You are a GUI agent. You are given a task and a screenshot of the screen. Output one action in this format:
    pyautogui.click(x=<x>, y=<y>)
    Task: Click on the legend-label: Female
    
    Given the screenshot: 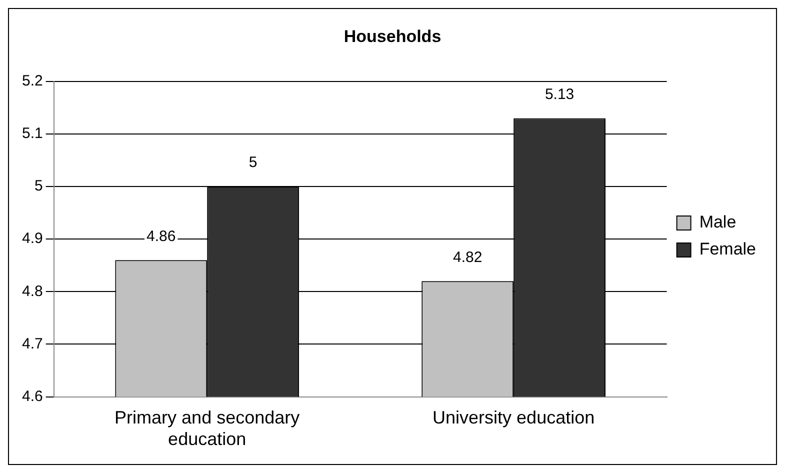 What is the action you would take?
    pyautogui.click(x=727, y=249)
    